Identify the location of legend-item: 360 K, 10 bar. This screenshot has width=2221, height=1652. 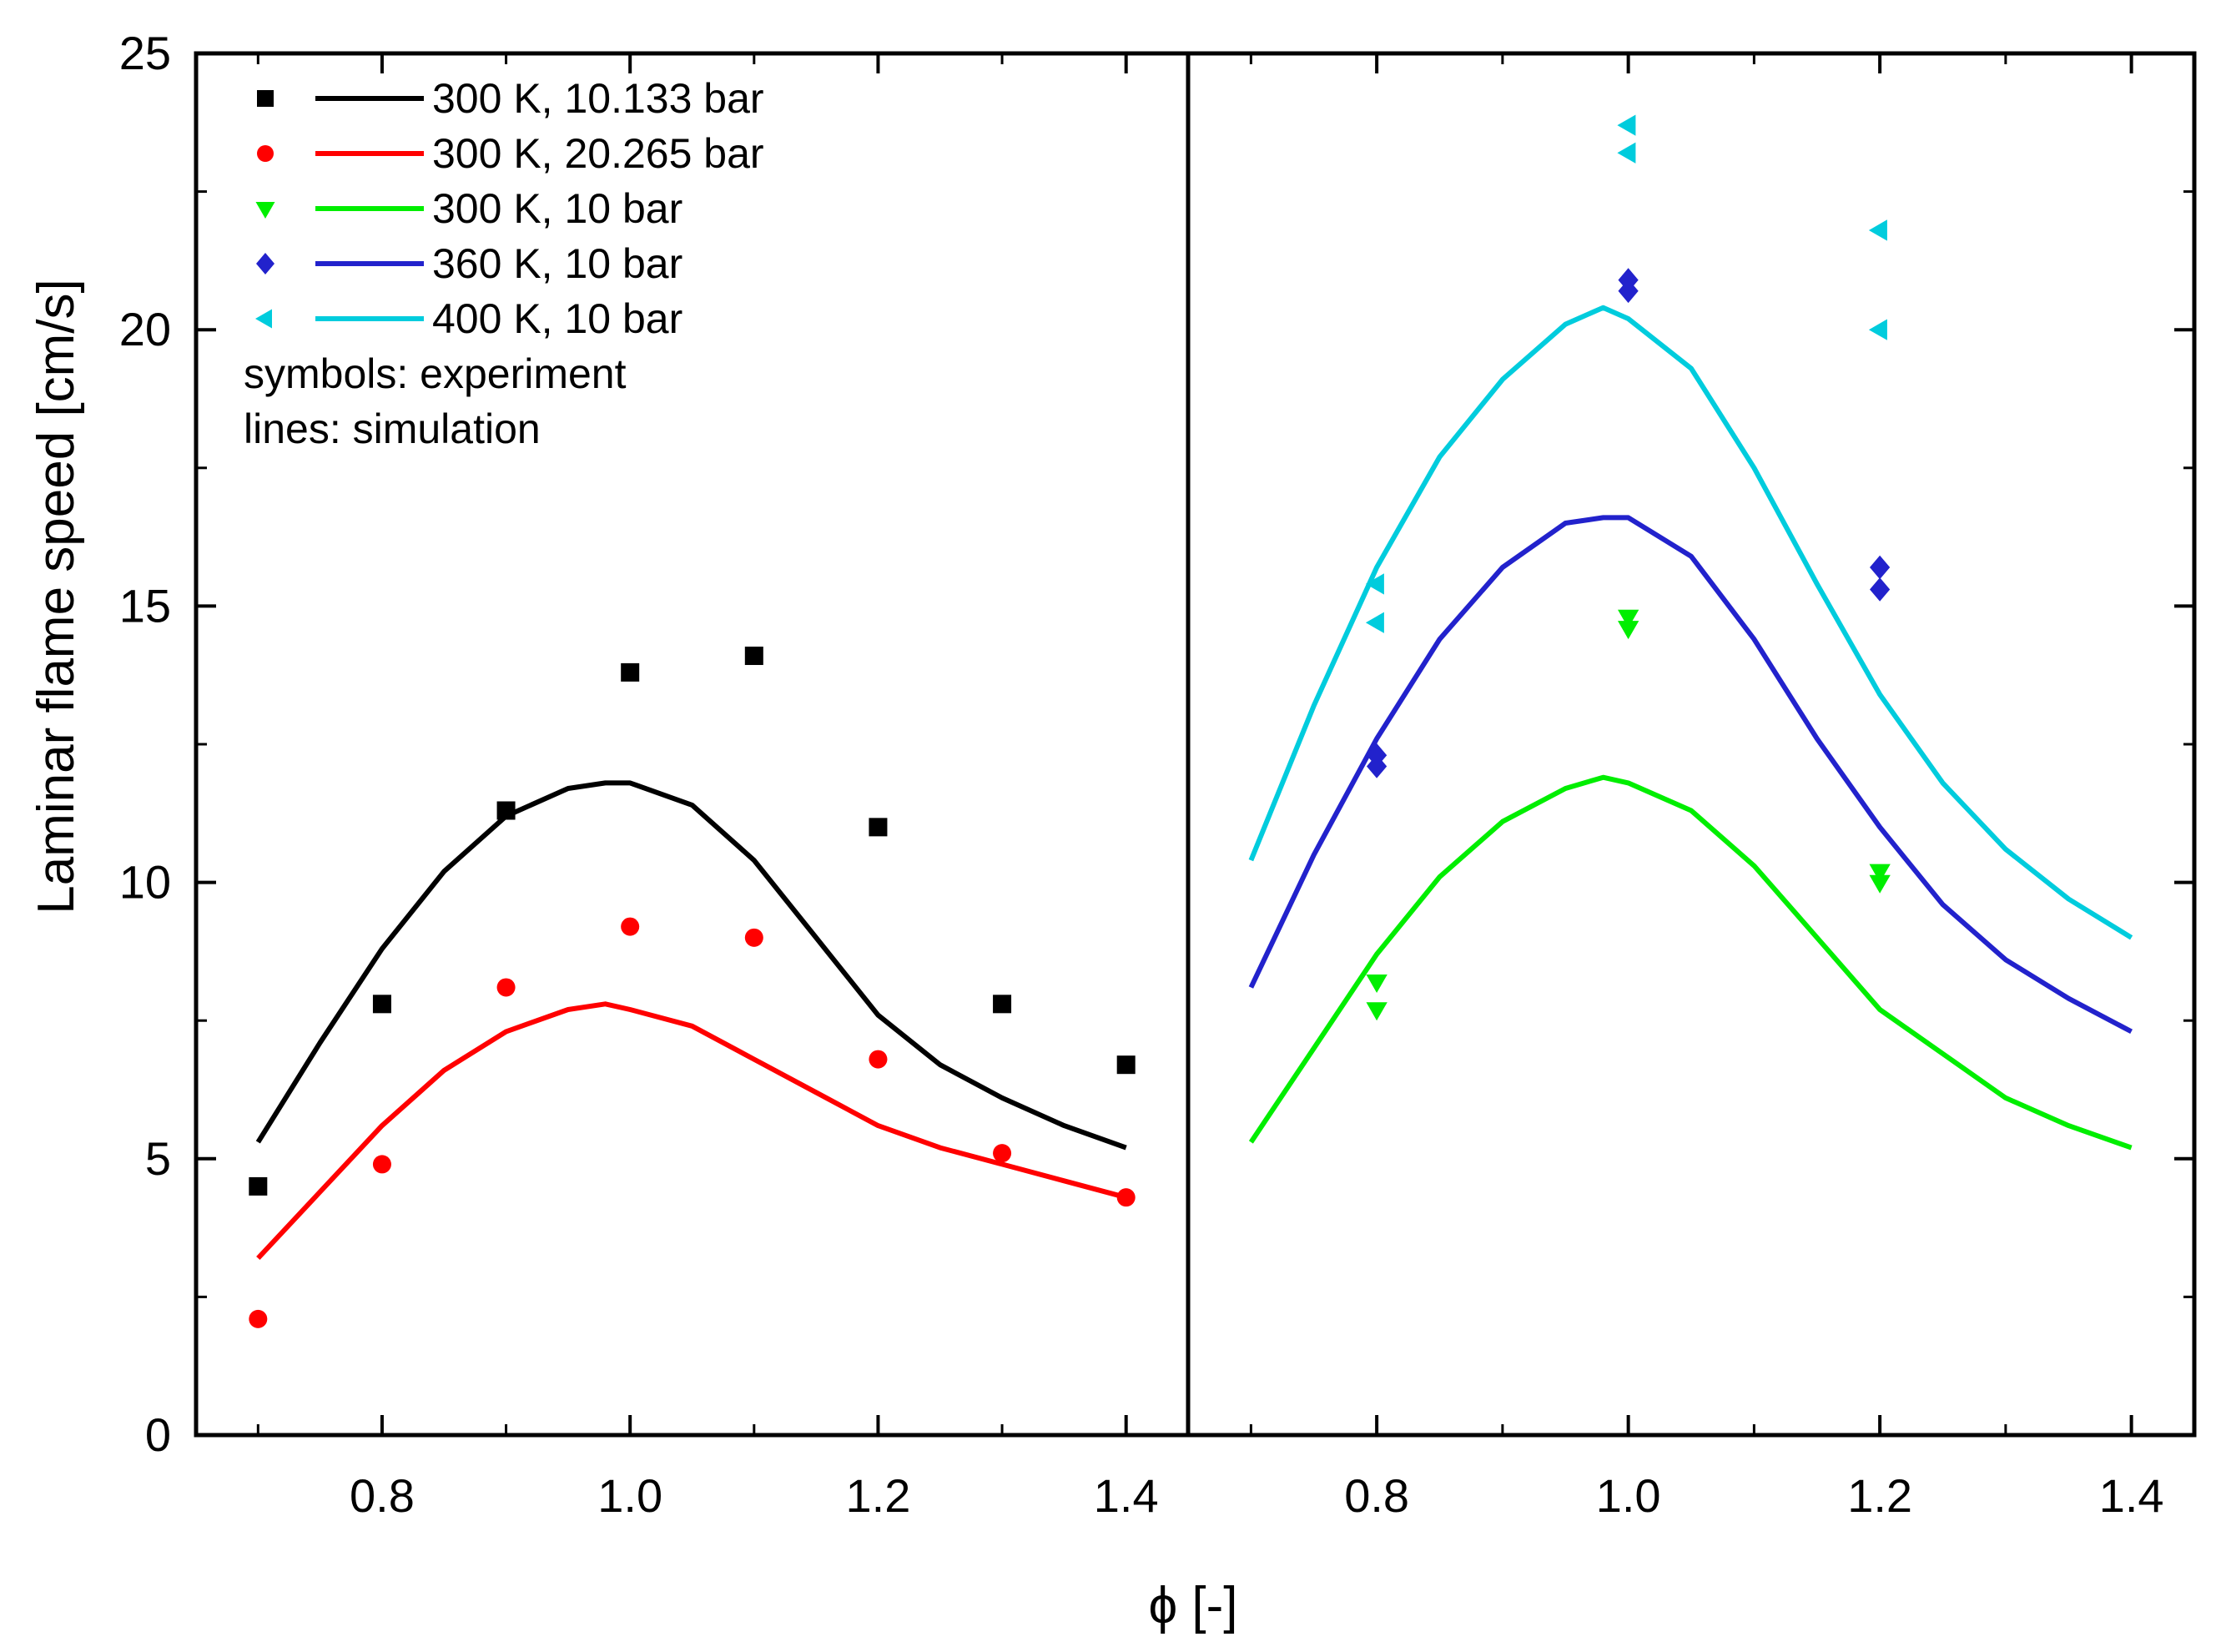
(469, 263).